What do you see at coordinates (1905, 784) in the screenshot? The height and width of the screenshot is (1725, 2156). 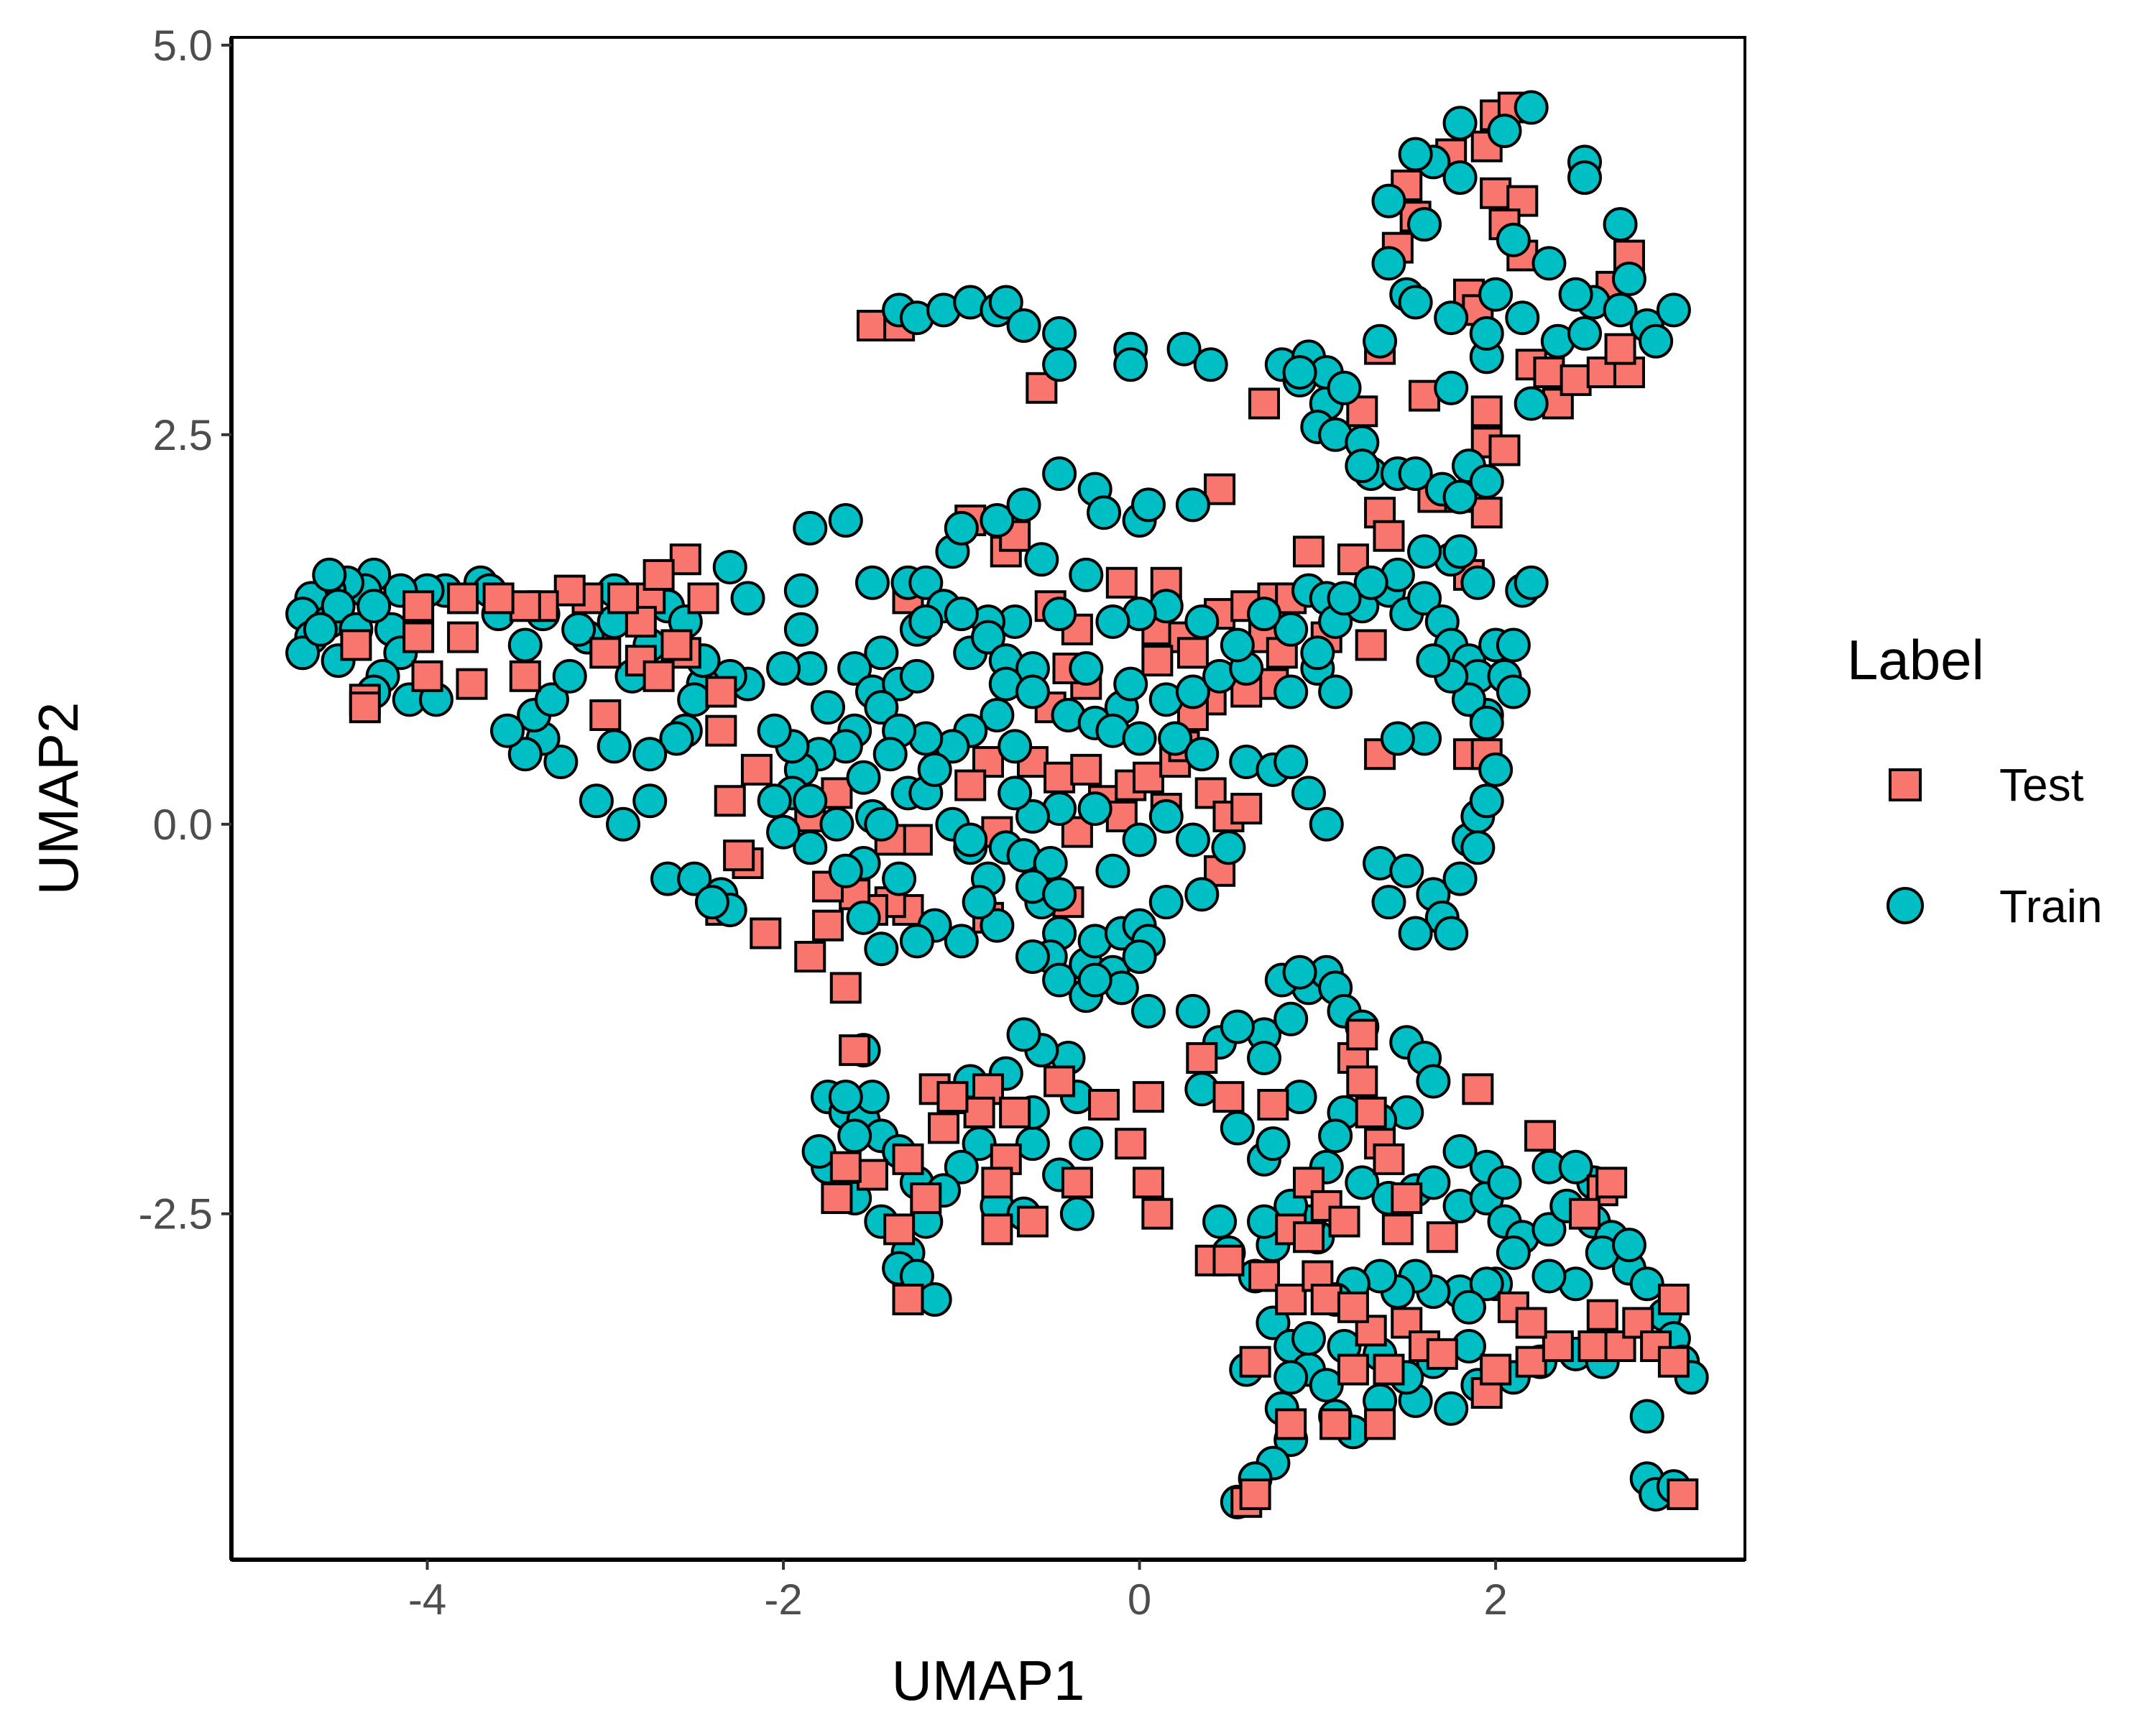 I see `legend-key-test-square` at bounding box center [1905, 784].